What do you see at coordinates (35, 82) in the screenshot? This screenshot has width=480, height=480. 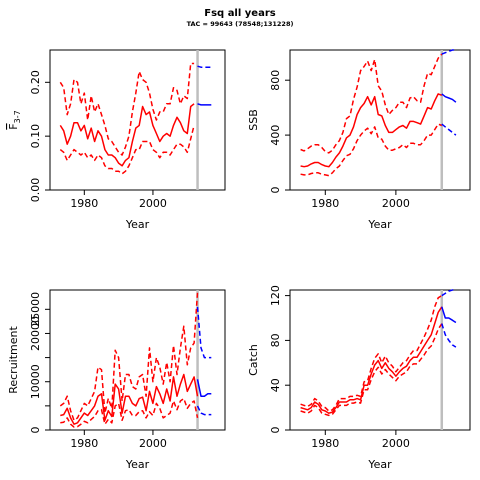 I see `y-tick-label: 0.20` at bounding box center [35, 82].